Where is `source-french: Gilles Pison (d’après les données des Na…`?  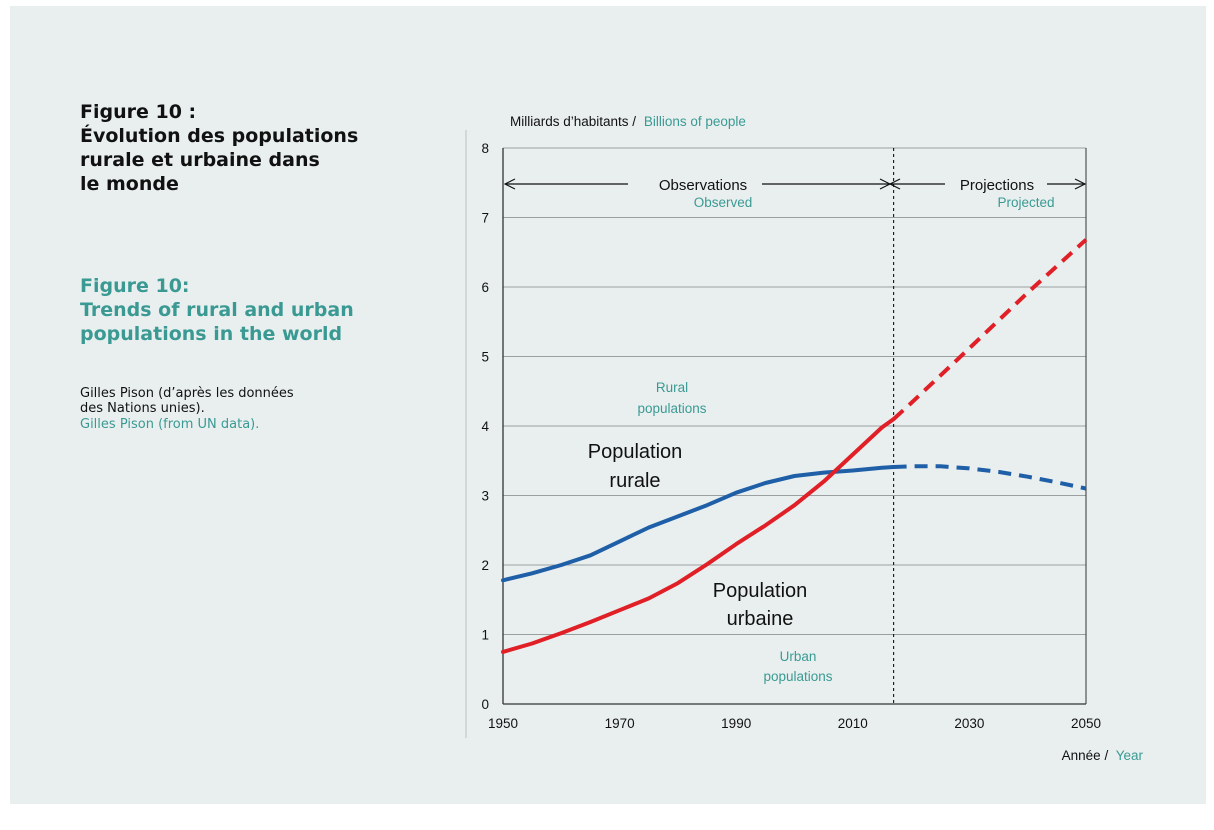 source-french: Gilles Pison (d’après les données des Na… is located at coordinates (230, 401).